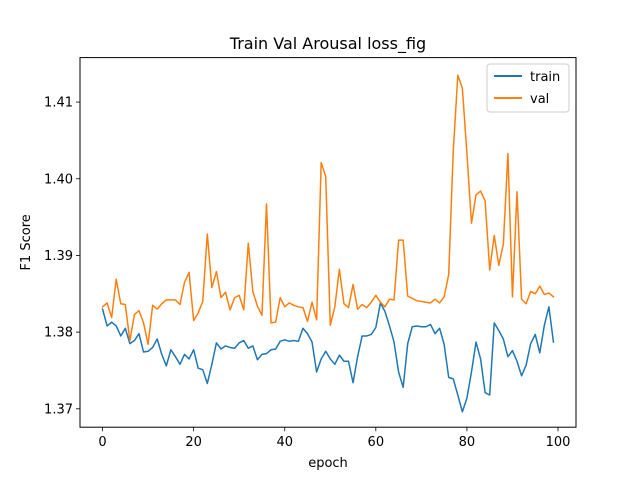 The width and height of the screenshot is (640, 480). Describe the element at coordinates (539, 99) in the screenshot. I see `legend-label-val: val` at that location.